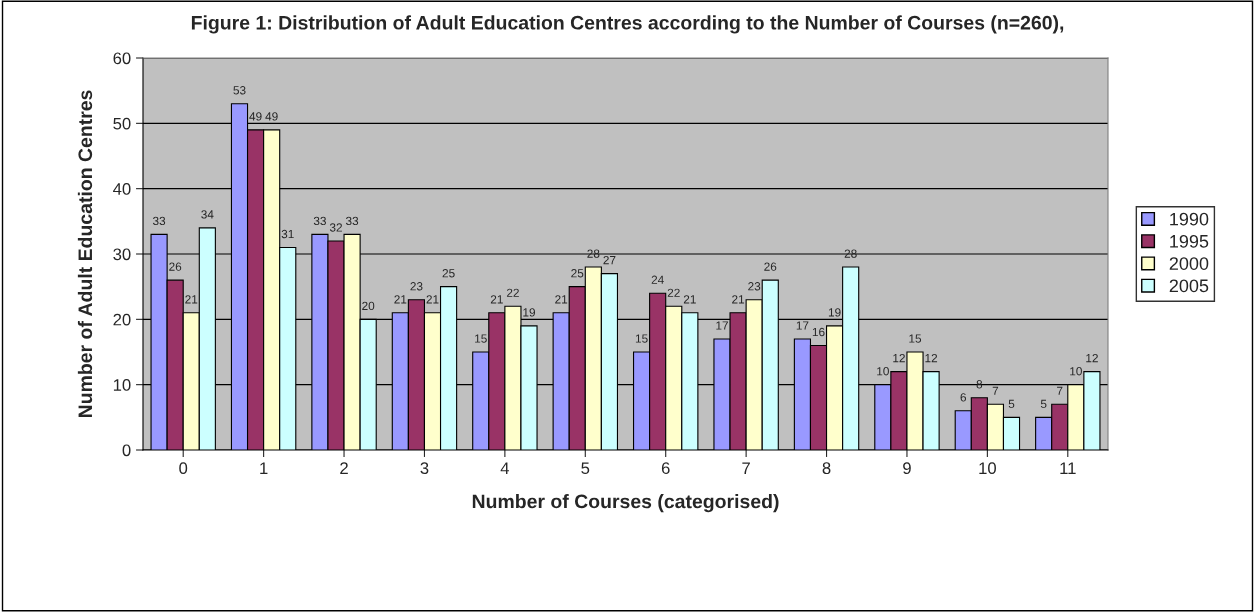  I want to click on x-tick-label: 6, so click(665, 468).